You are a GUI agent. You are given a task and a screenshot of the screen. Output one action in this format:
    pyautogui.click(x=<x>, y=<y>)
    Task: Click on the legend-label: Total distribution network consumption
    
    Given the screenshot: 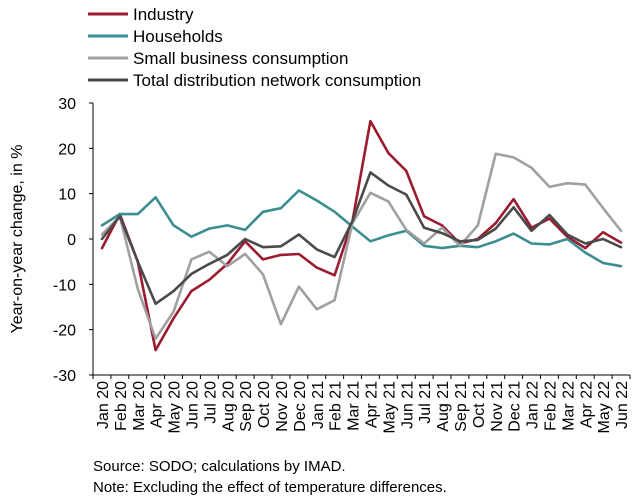 What is the action you would take?
    pyautogui.click(x=277, y=80)
    